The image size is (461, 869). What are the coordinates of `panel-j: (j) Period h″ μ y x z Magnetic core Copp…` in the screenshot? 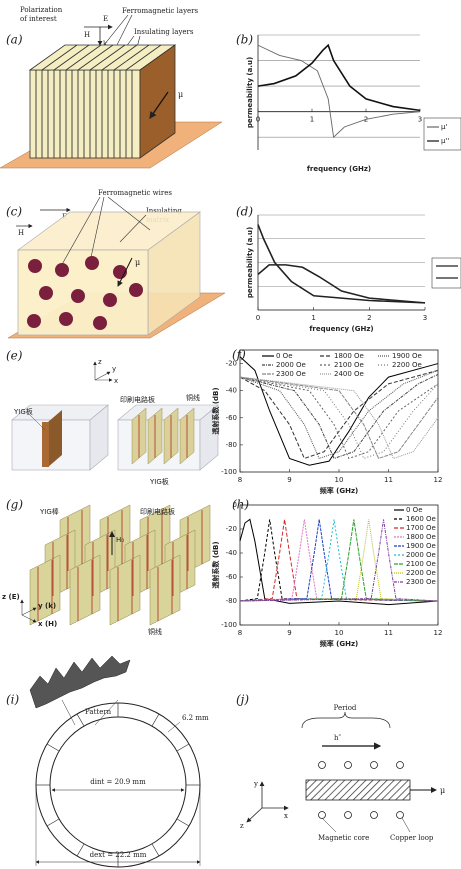 It's located at (340, 768).